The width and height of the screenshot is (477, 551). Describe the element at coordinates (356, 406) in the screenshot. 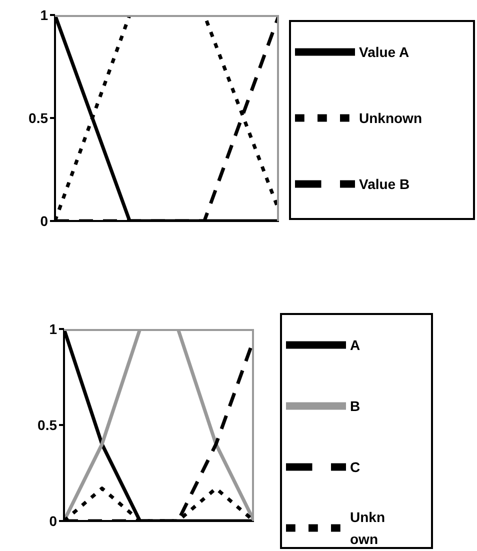

I see `legend-label: B` at that location.